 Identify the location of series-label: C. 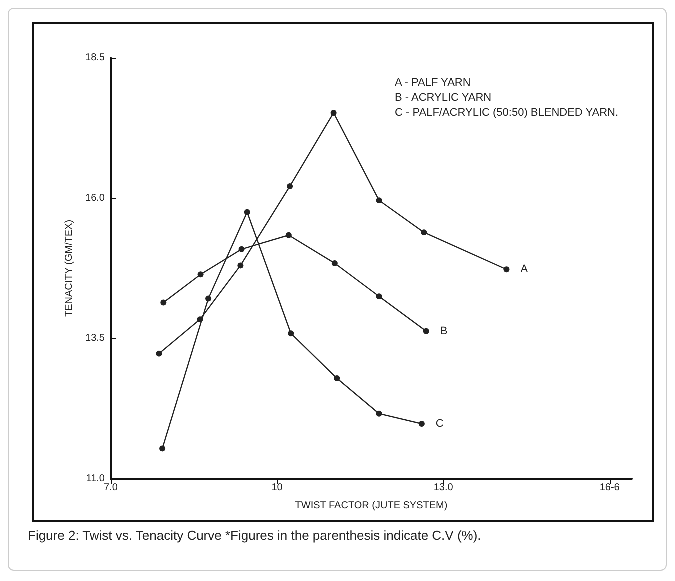
(440, 424).